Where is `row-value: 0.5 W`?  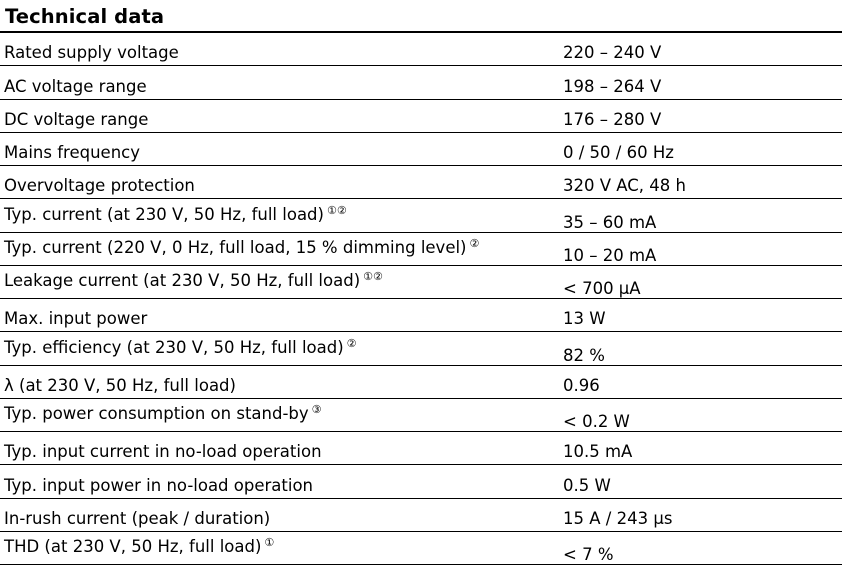
row-value: 0.5 W is located at coordinates (587, 485).